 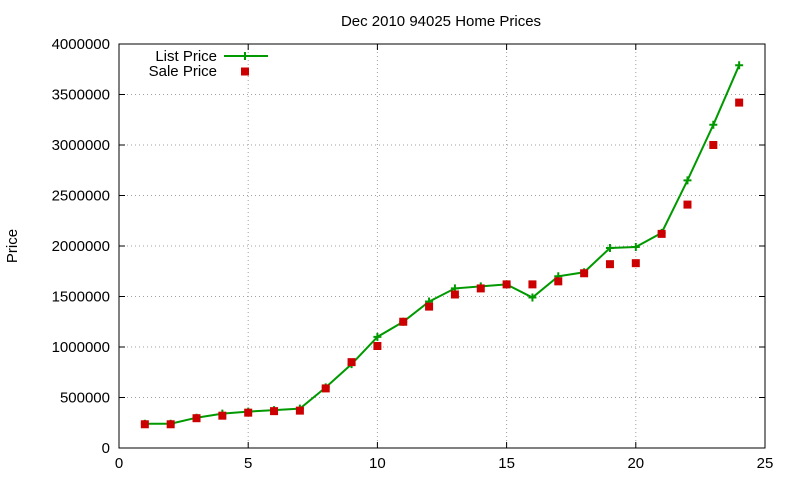 What do you see at coordinates (81, 297) in the screenshot?
I see `y-tick-label: 1500000` at bounding box center [81, 297].